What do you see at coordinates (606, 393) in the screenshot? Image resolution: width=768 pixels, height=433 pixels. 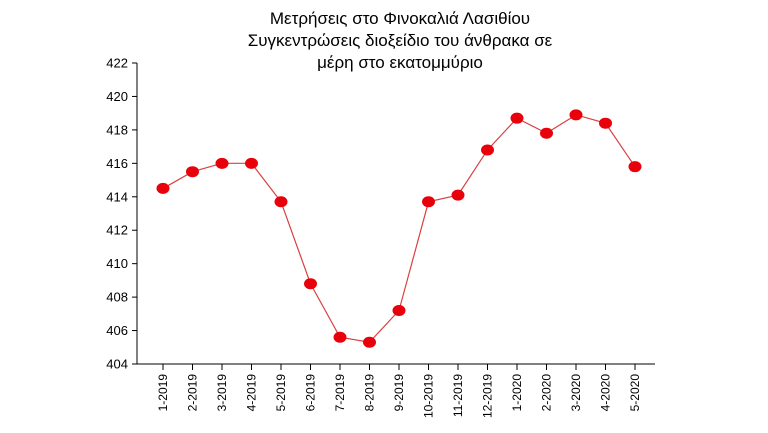 I see `x-tick-label: 4-2020` at bounding box center [606, 393].